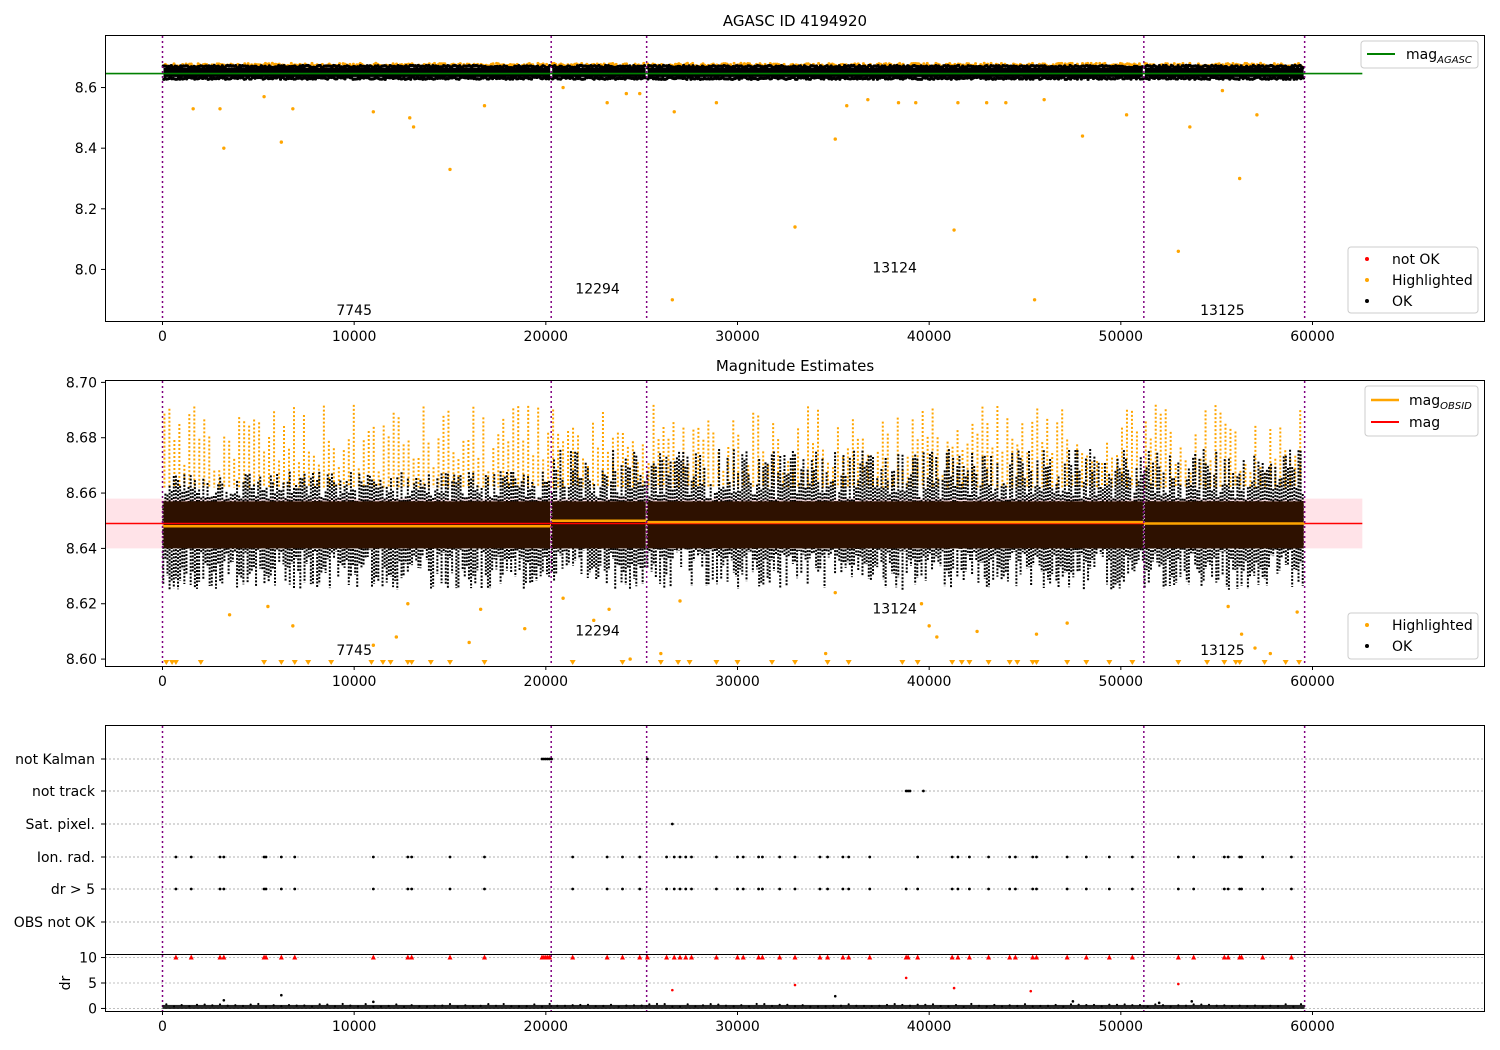 The width and height of the screenshot is (1500, 1050). I want to click on panel-1-title: AGASC ID 4194920, so click(795, 21).